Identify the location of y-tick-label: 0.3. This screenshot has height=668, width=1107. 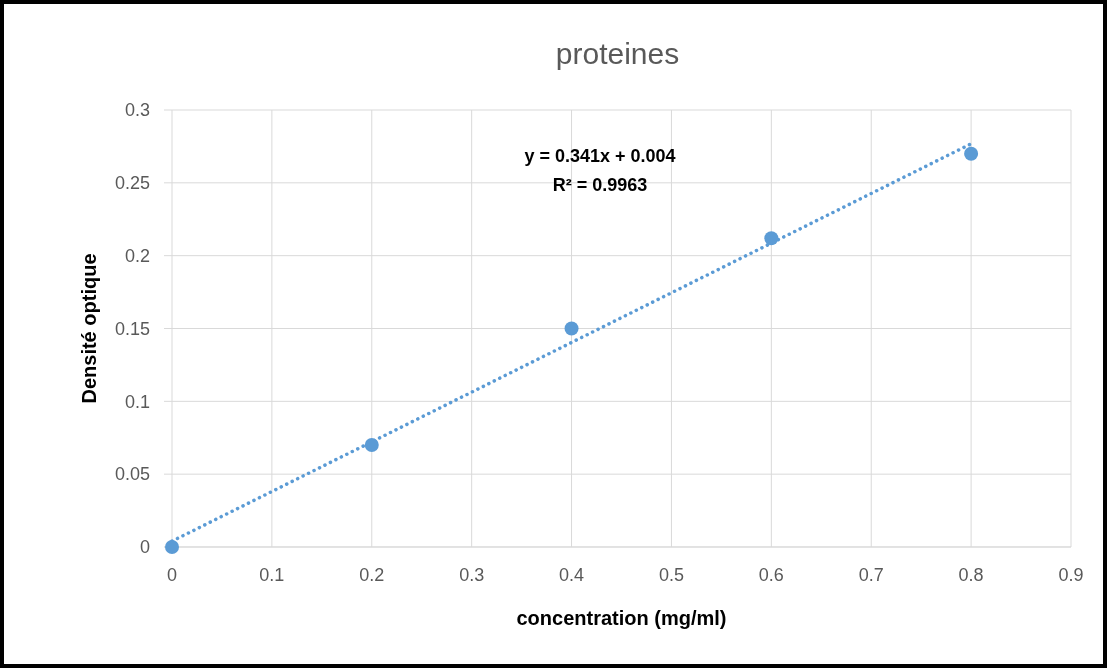
(137, 110).